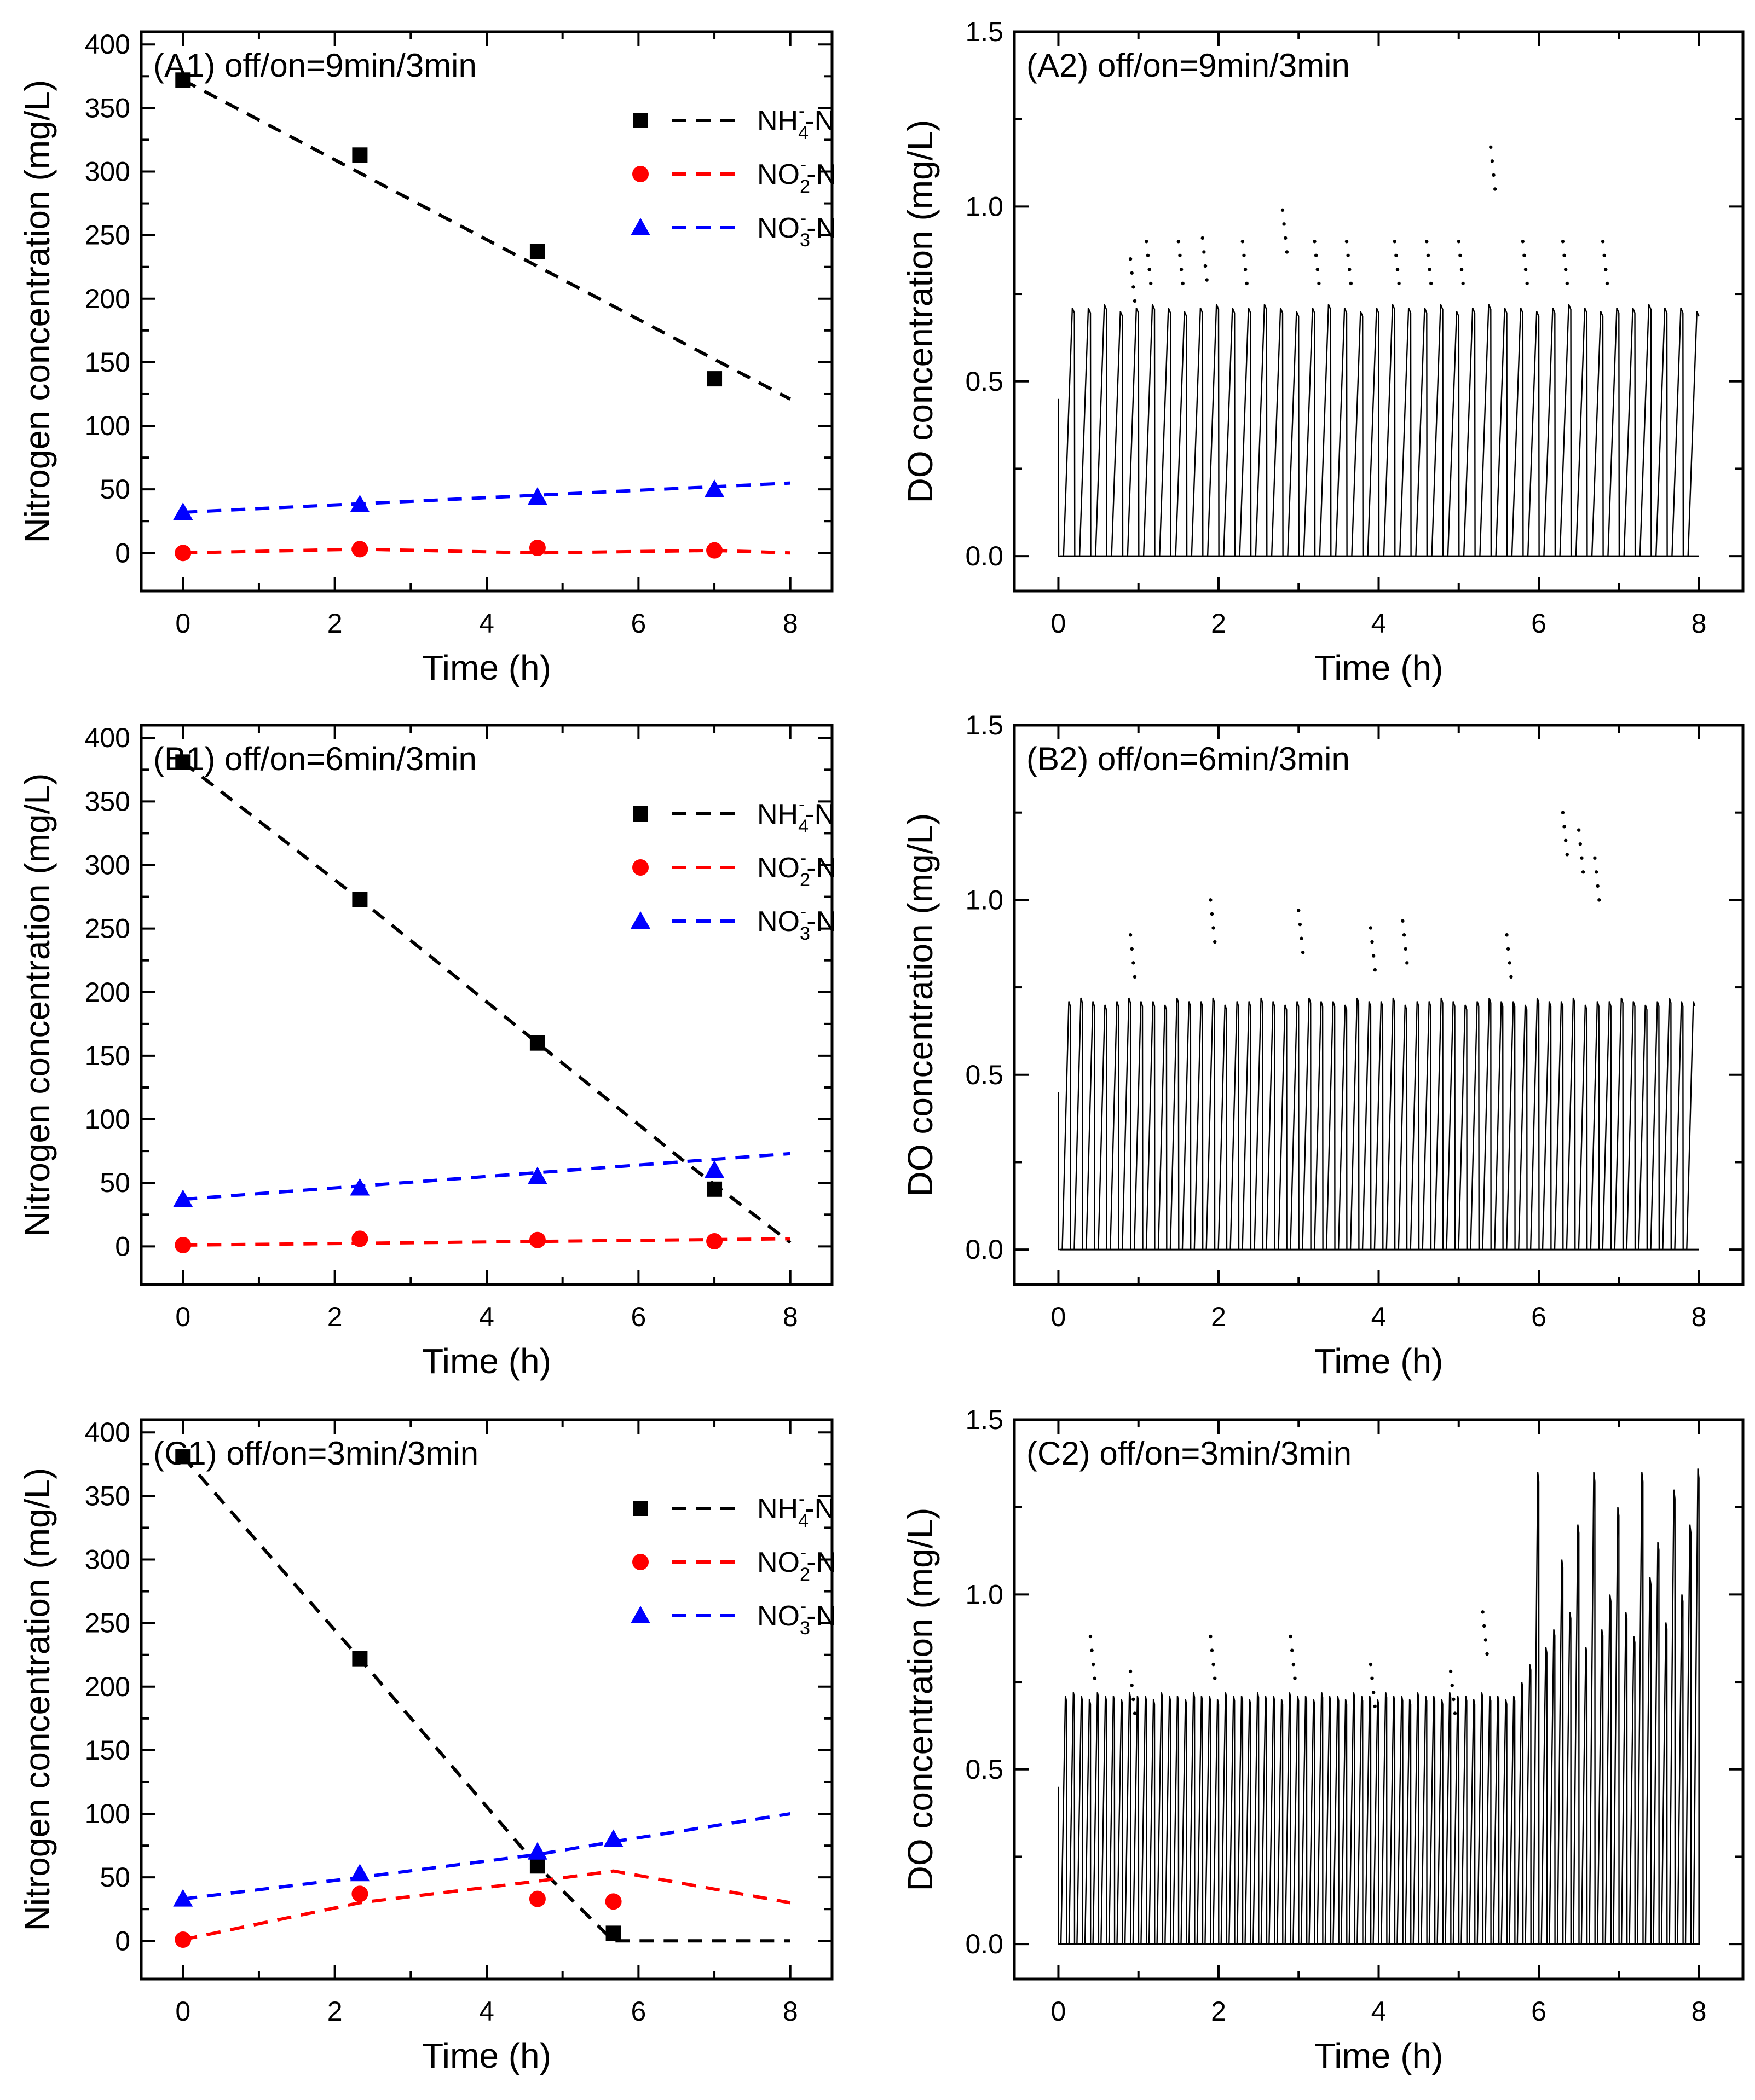 This screenshot has width=1755, height=2100. I want to click on panel-title: (A2) off/on=9min/3min, so click(1188, 65).